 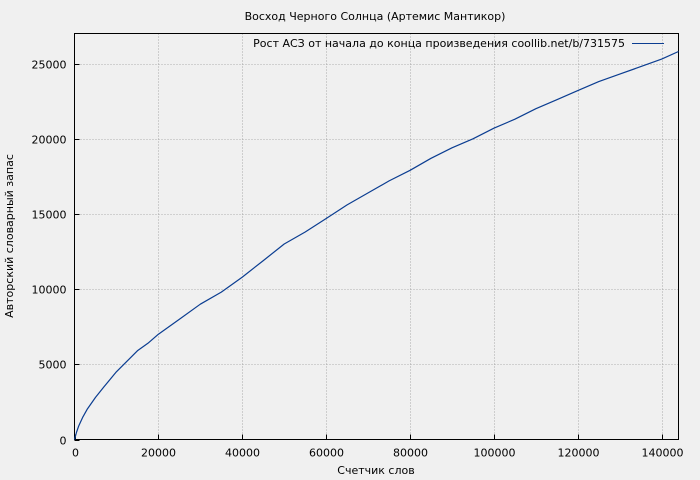 What do you see at coordinates (158, 453) in the screenshot?
I see `x-tick-label: 20000` at bounding box center [158, 453].